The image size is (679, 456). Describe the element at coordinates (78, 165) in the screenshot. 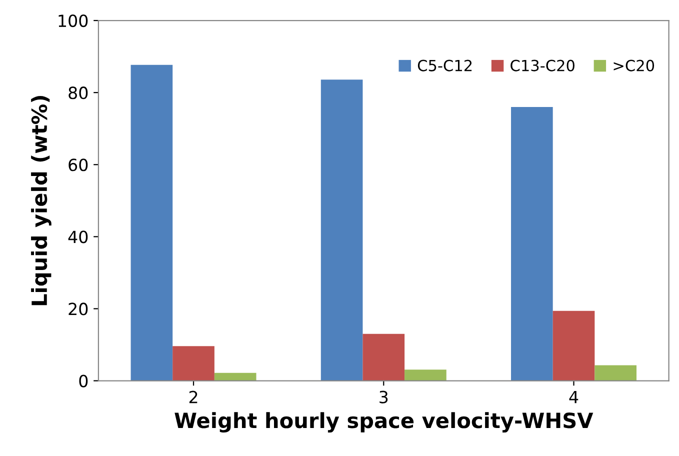

I see `y-tick-label: 60` at that location.